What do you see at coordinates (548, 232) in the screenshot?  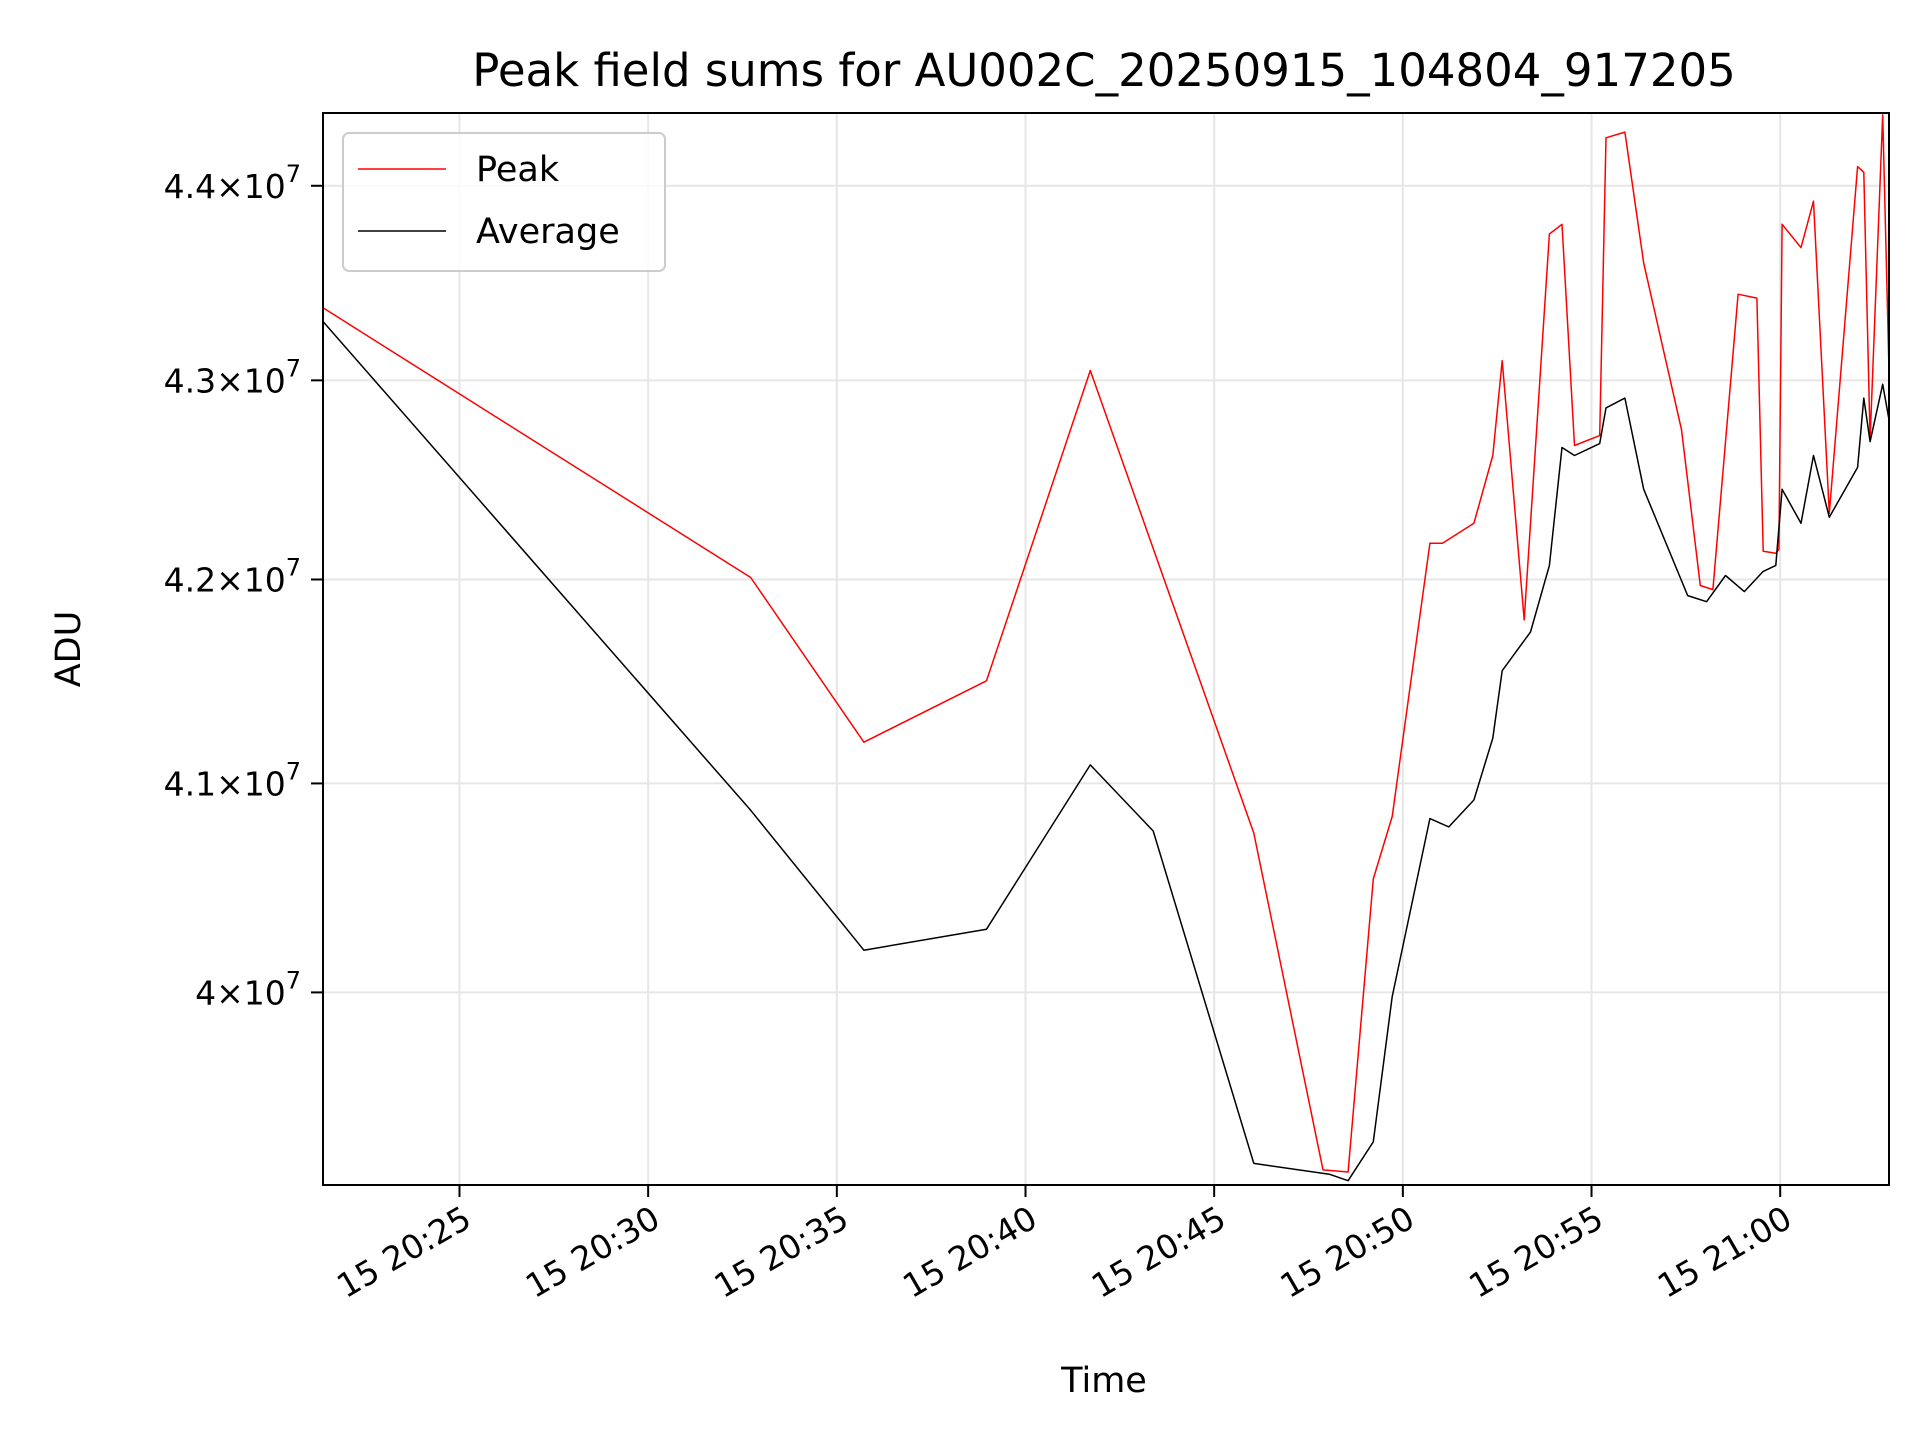 I see `legend-label-average: Average` at bounding box center [548, 232].